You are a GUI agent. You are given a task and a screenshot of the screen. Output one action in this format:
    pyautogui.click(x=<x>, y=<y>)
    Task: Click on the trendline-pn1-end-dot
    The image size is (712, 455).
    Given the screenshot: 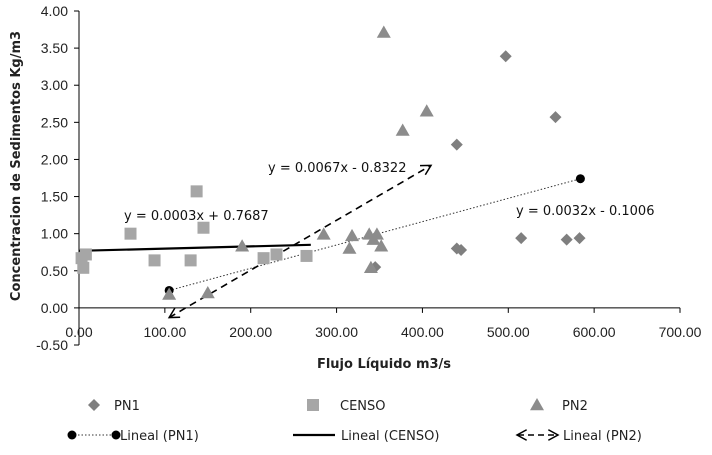 What is the action you would take?
    pyautogui.click(x=580, y=179)
    